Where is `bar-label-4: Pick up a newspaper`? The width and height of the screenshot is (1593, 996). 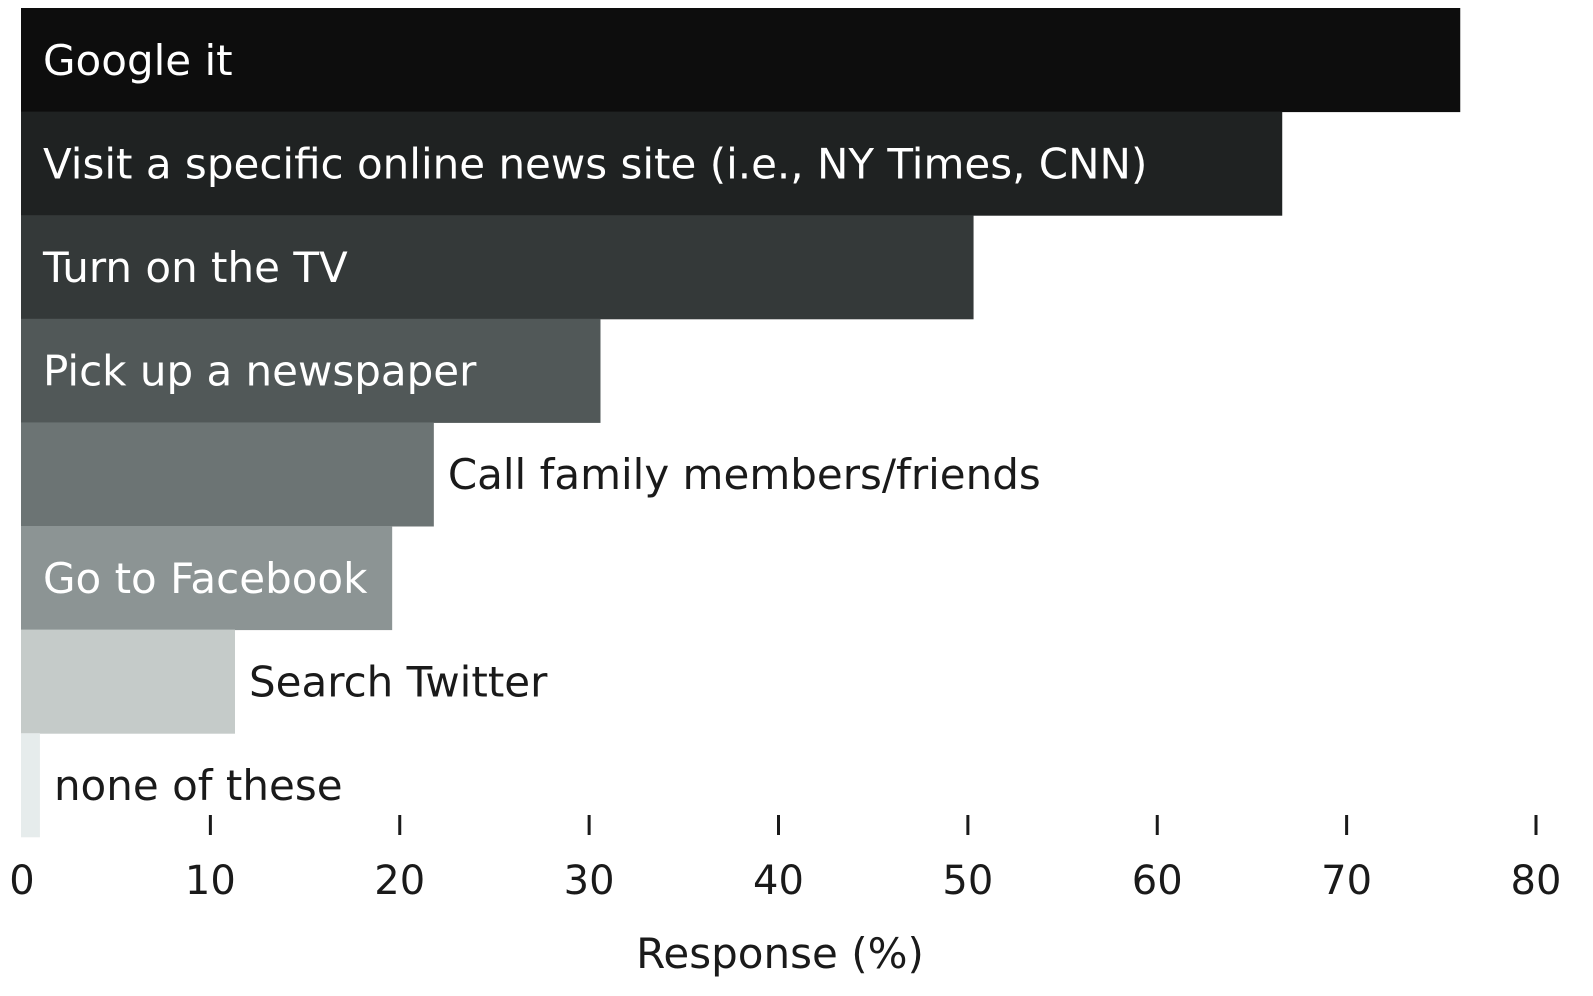
bar-label-4: Pick up a newspaper is located at coordinates (260, 371).